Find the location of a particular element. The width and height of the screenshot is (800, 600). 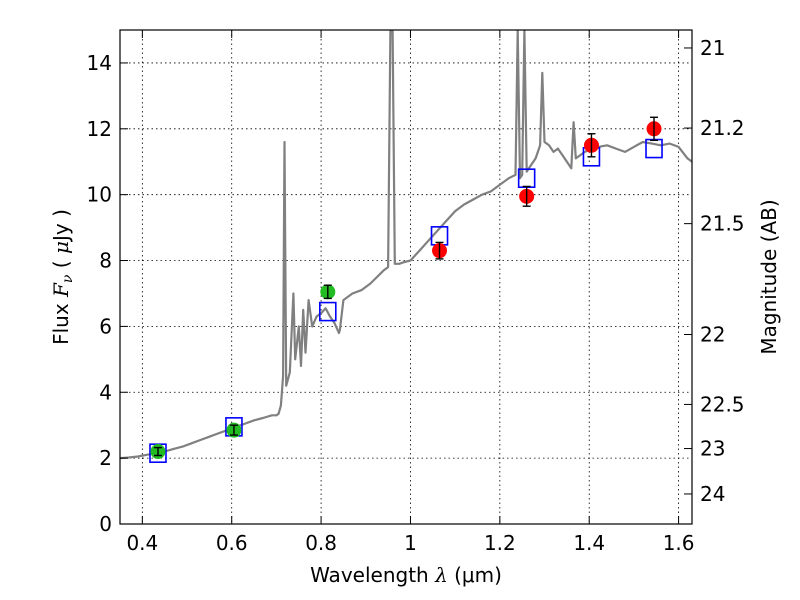

y-axis-label: Flux Fν ( μJy ) is located at coordinates (62, 277).